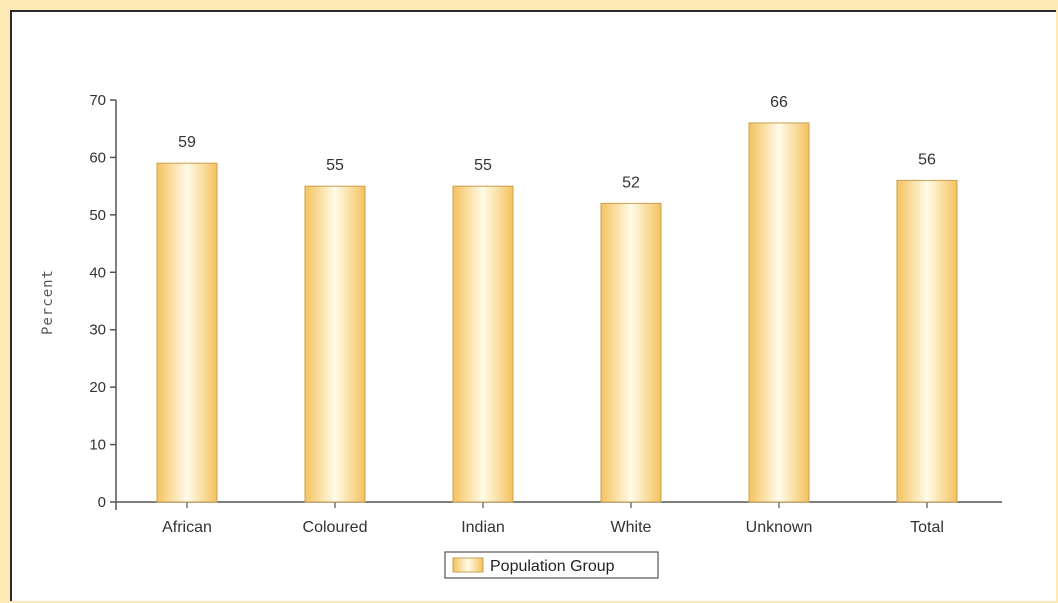  What do you see at coordinates (779, 102) in the screenshot?
I see `data-label: 66` at bounding box center [779, 102].